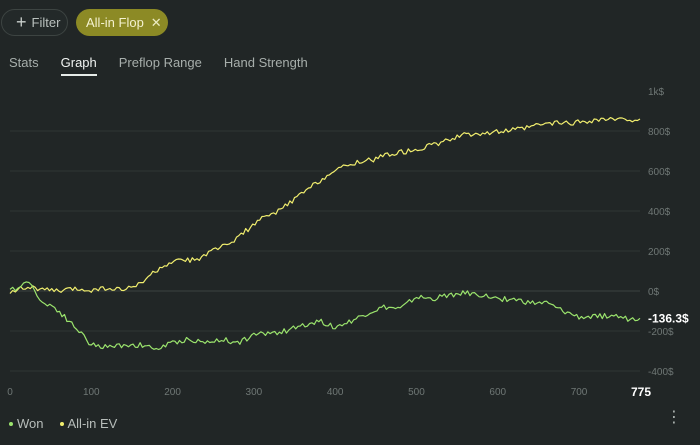  I want to click on legend-item-ev: All-in EV, so click(88, 423).